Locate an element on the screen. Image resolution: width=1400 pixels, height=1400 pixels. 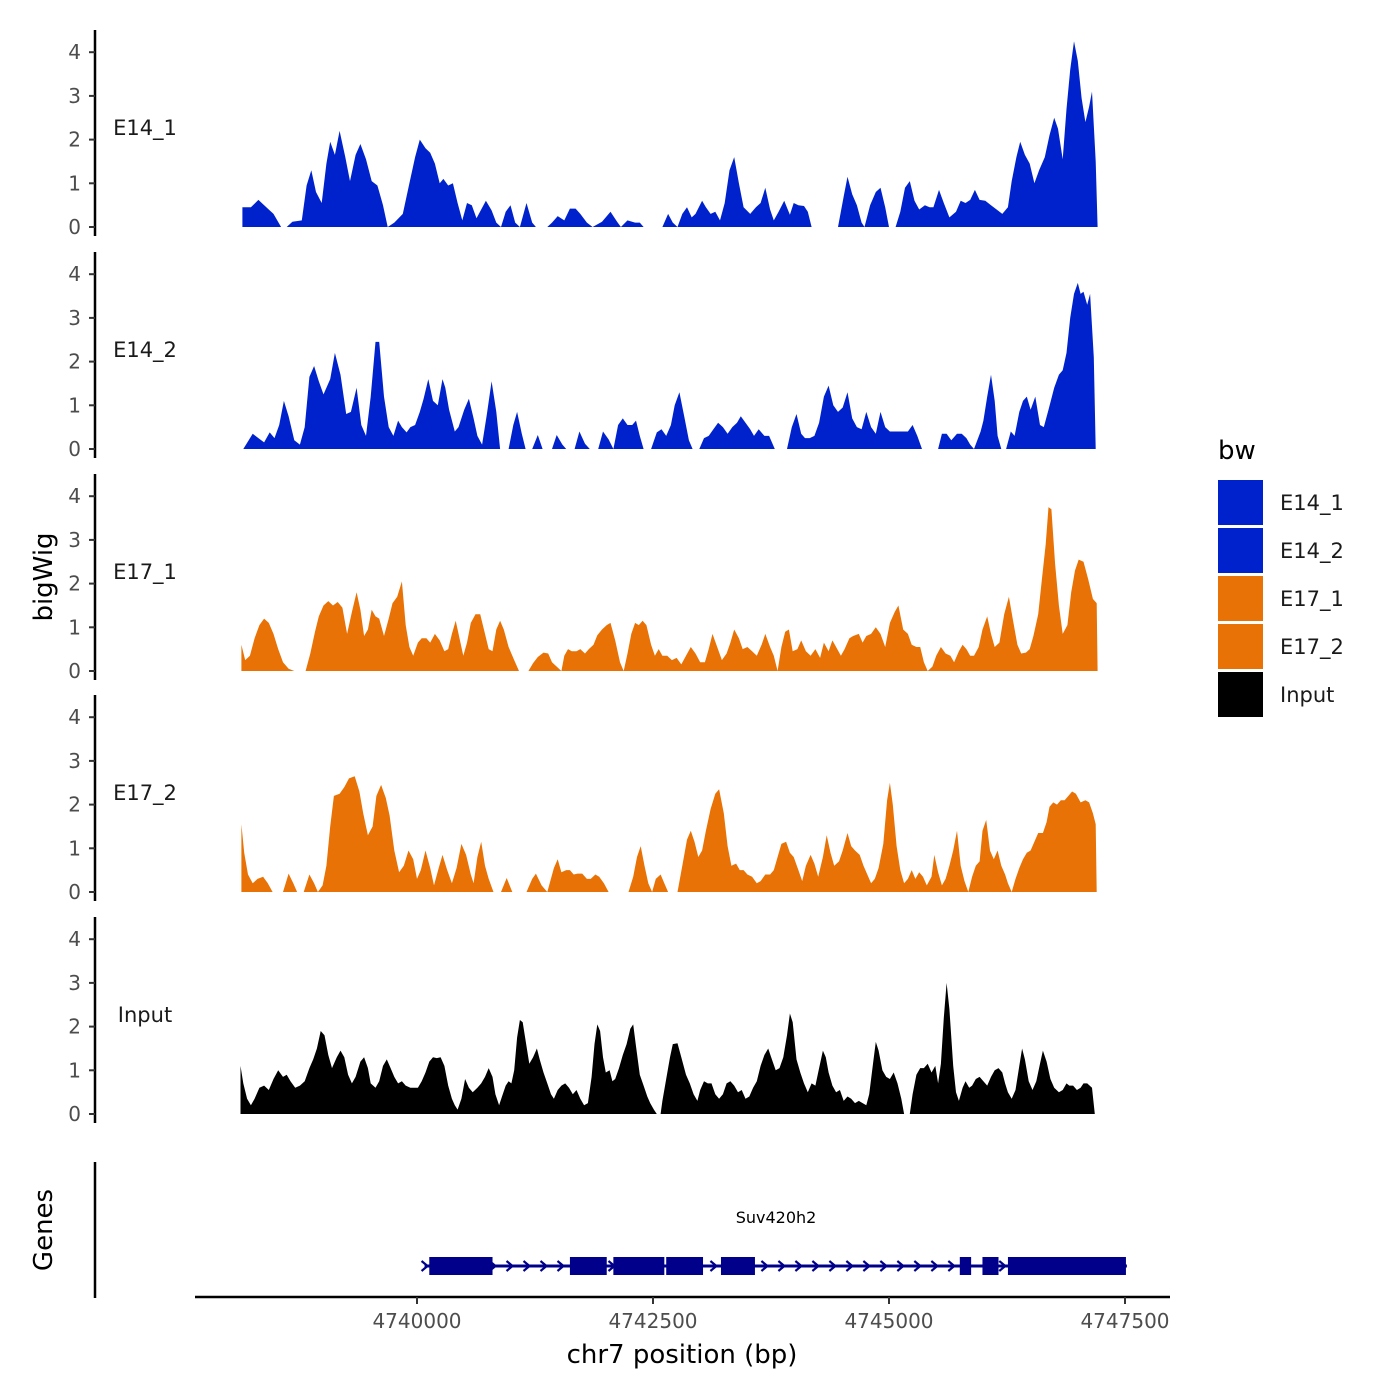
track-label: E14_1 is located at coordinates (145, 128).